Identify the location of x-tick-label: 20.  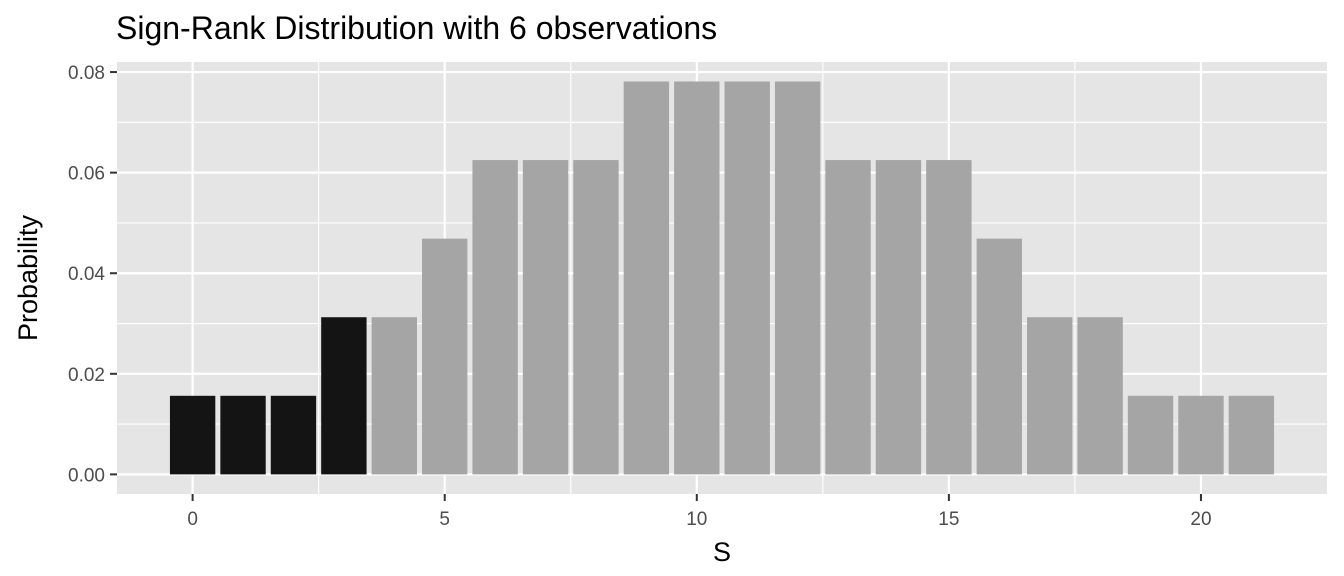
(1200, 519).